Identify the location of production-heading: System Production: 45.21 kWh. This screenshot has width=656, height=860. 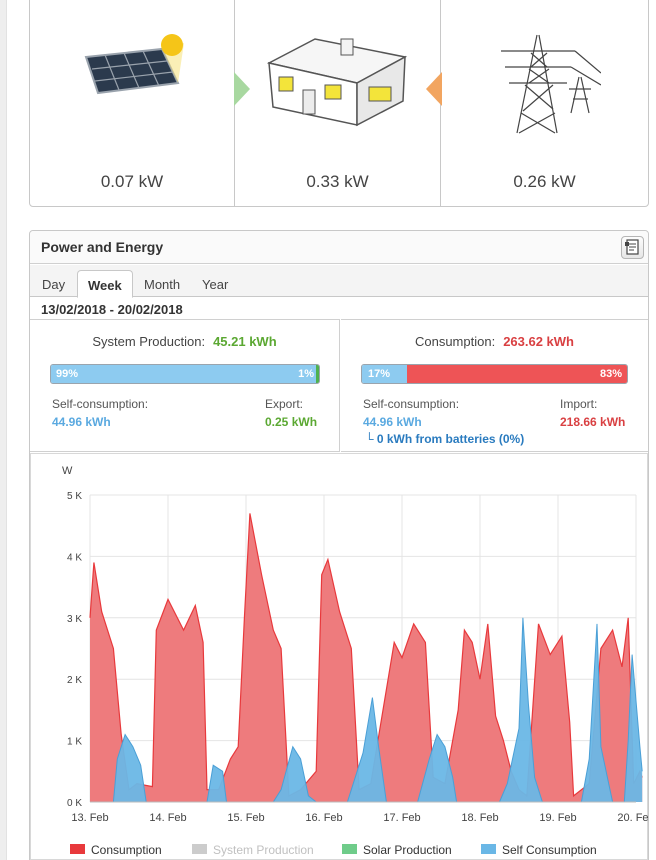
(184, 341).